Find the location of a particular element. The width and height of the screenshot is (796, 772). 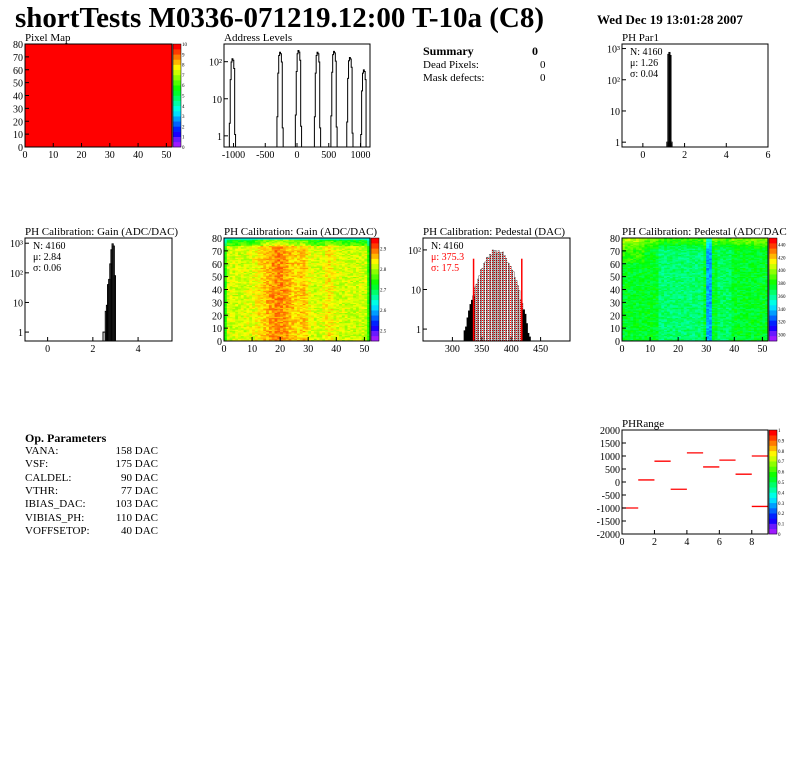

op-parameter-label: IBIAS_DAC: is located at coordinates (55, 504).